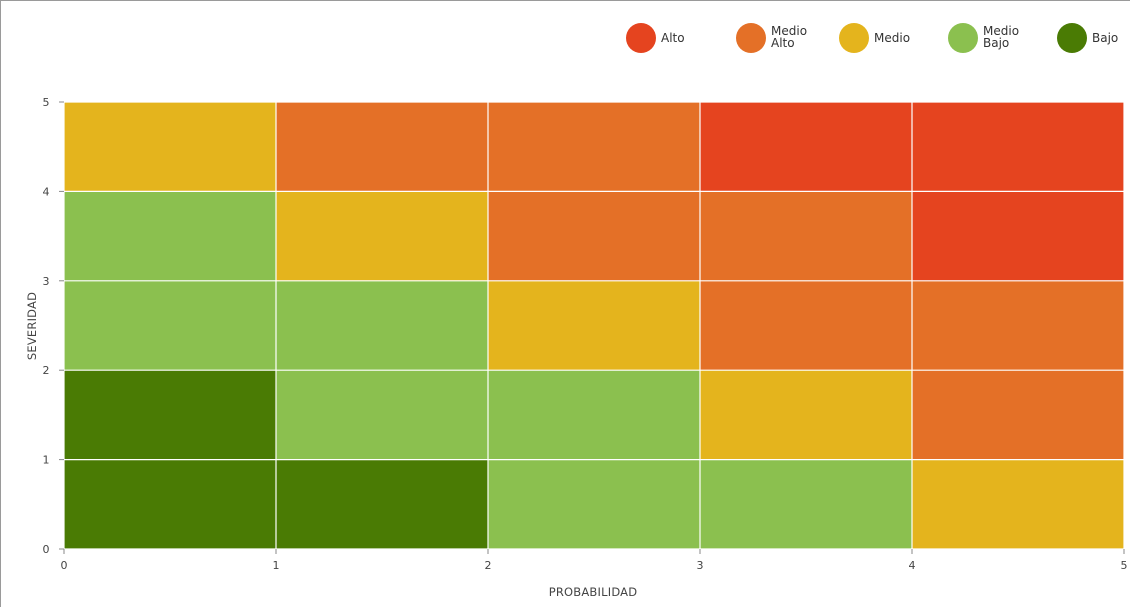 The width and height of the screenshot is (1130, 612). What do you see at coordinates (53, 326) in the screenshot?
I see `y-axis-ticks: 0 1 2 3 4 5` at bounding box center [53, 326].